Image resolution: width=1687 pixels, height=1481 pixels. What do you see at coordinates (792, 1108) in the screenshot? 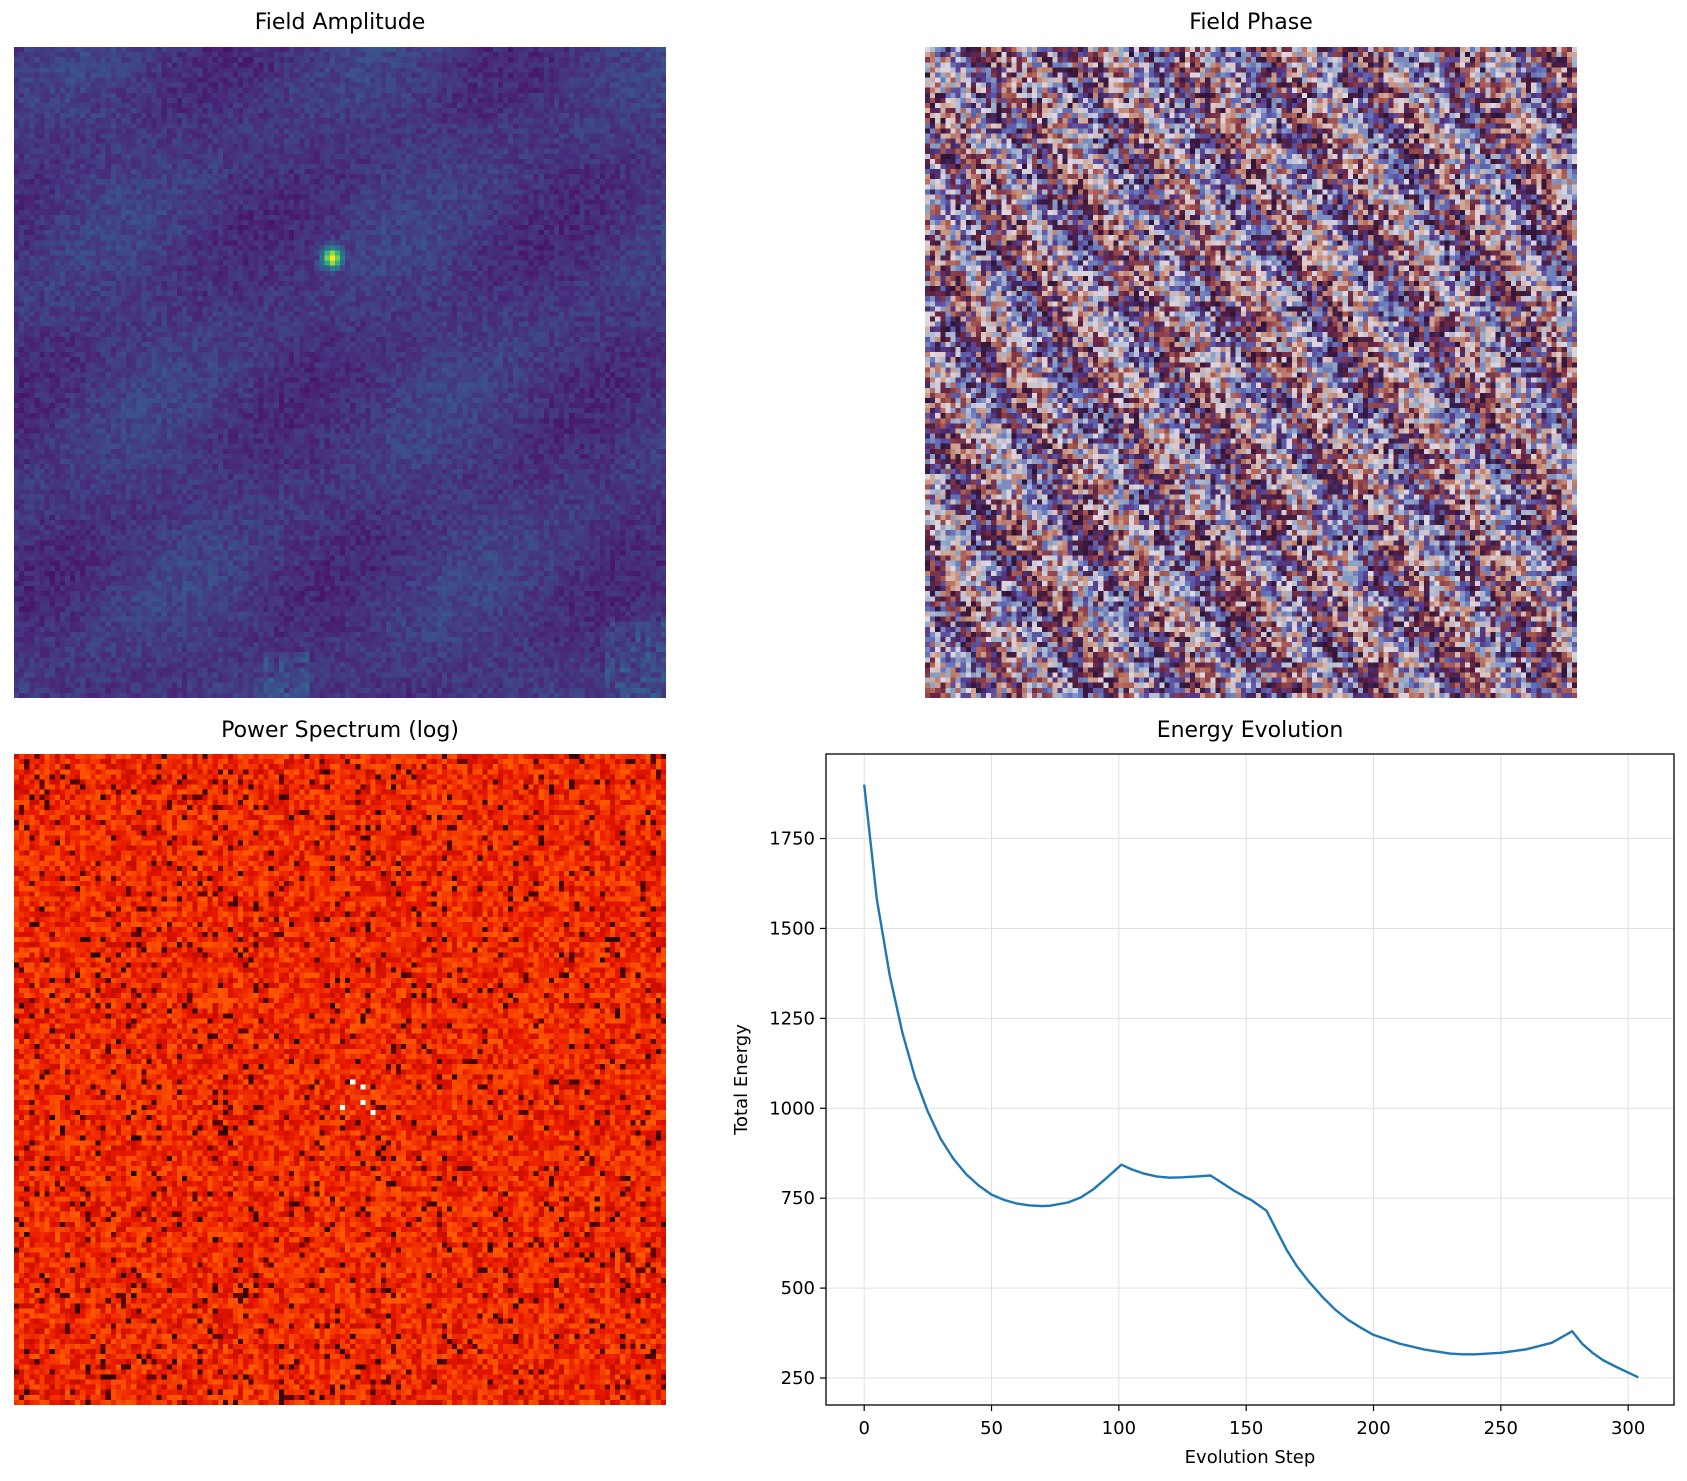
I see `y-tick-label: 1000` at bounding box center [792, 1108].